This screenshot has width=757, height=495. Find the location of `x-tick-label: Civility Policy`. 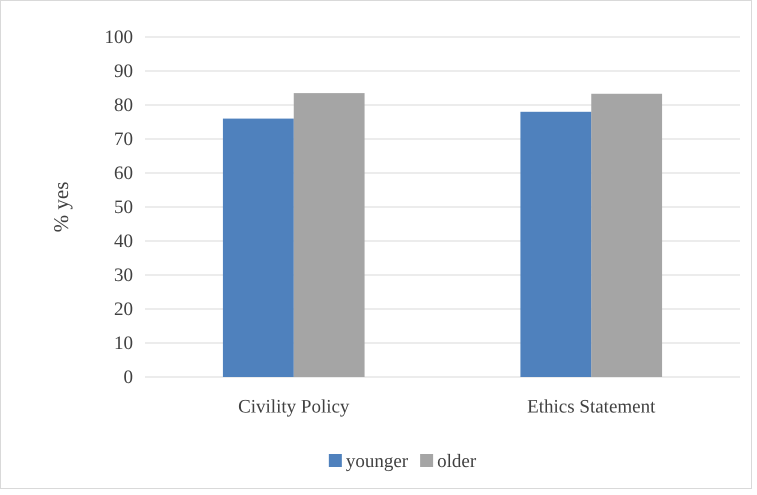

x-tick-label: Civility Policy is located at coordinates (294, 407).